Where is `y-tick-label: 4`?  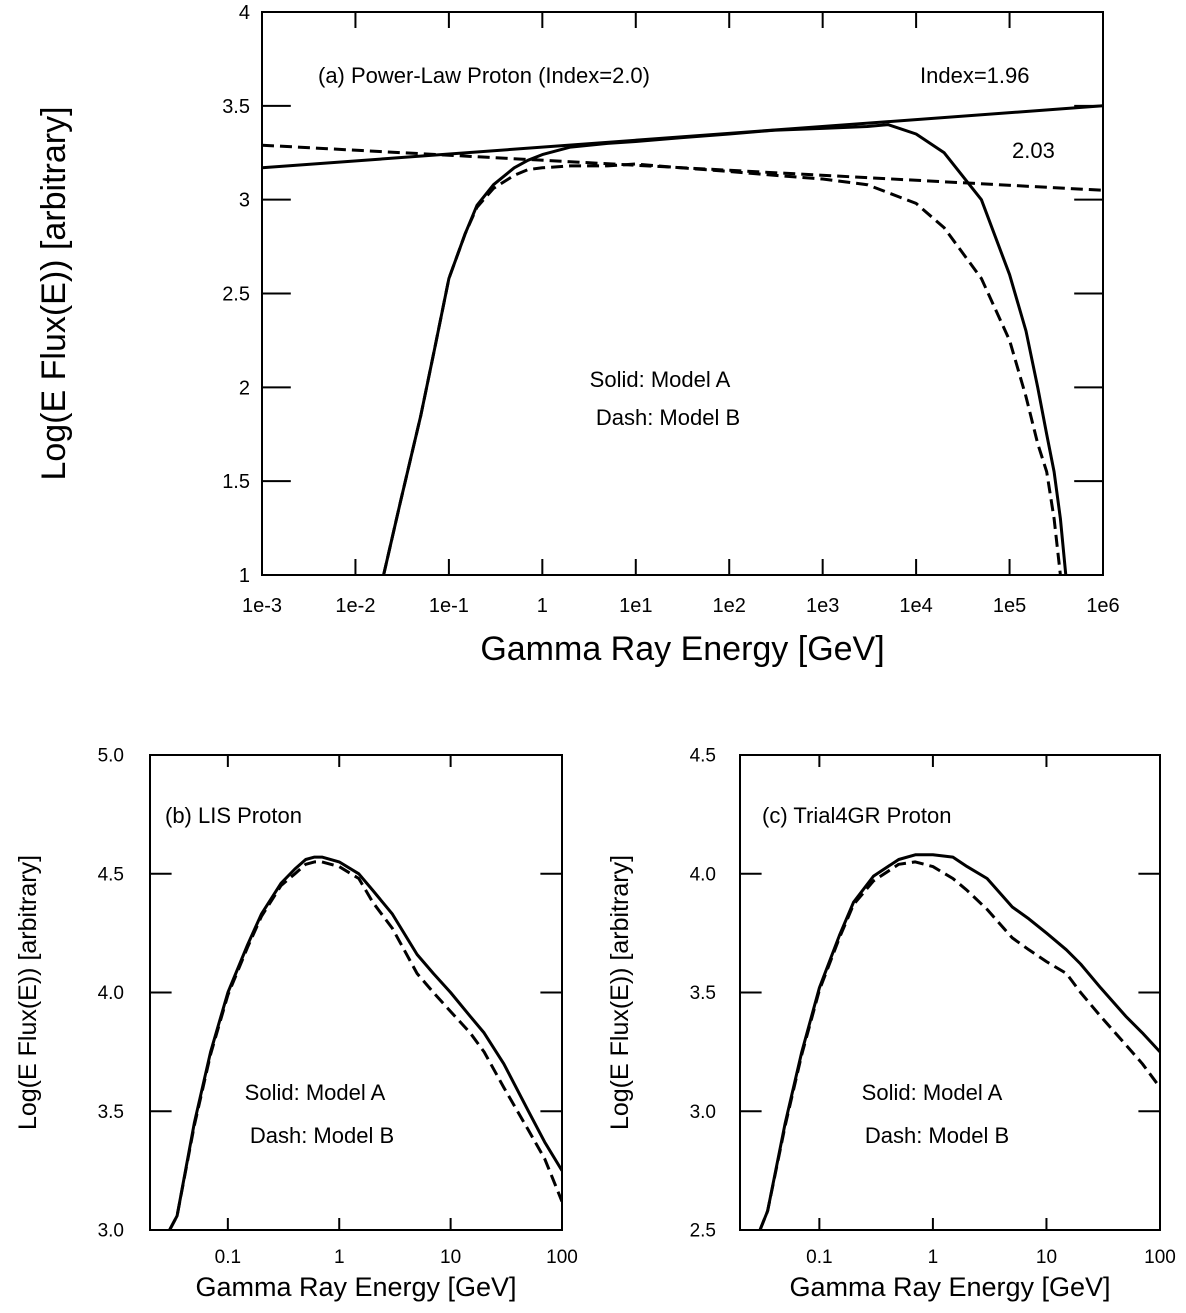
y-tick-label: 4 is located at coordinates (244, 13).